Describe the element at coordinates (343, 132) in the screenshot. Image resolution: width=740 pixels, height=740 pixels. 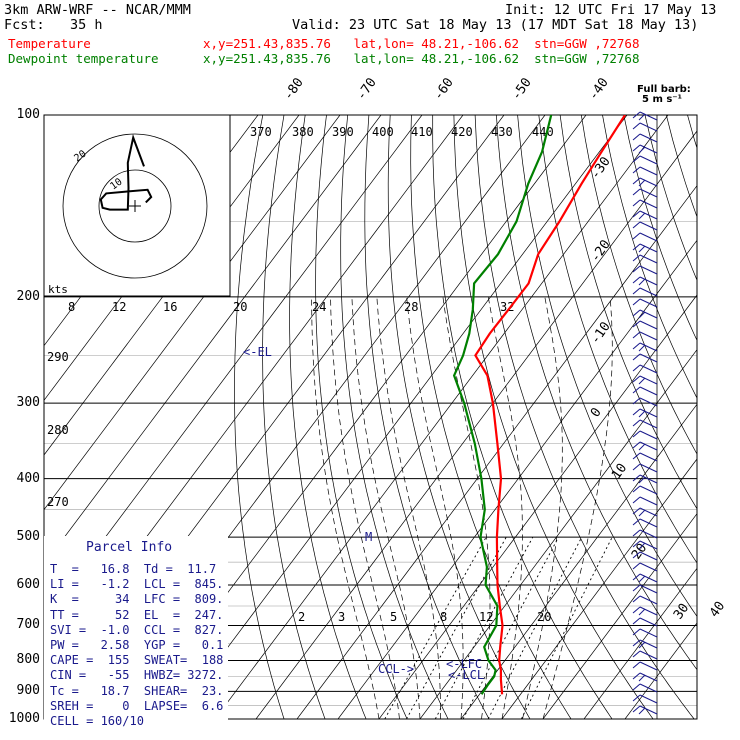
I see `dry-adiabat-label: 390` at that location.